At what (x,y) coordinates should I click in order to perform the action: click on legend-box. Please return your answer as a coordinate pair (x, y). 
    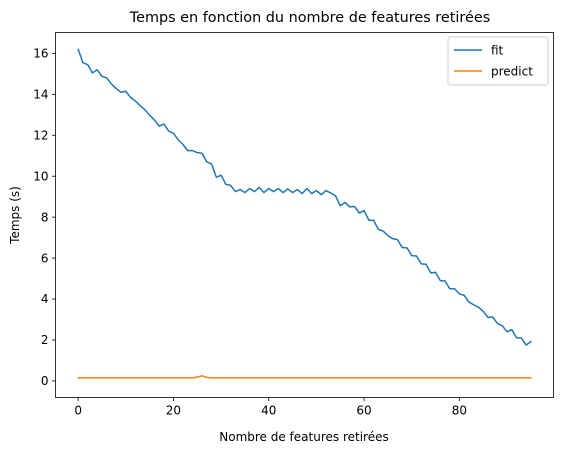
    Looking at the image, I should click on (498, 61).